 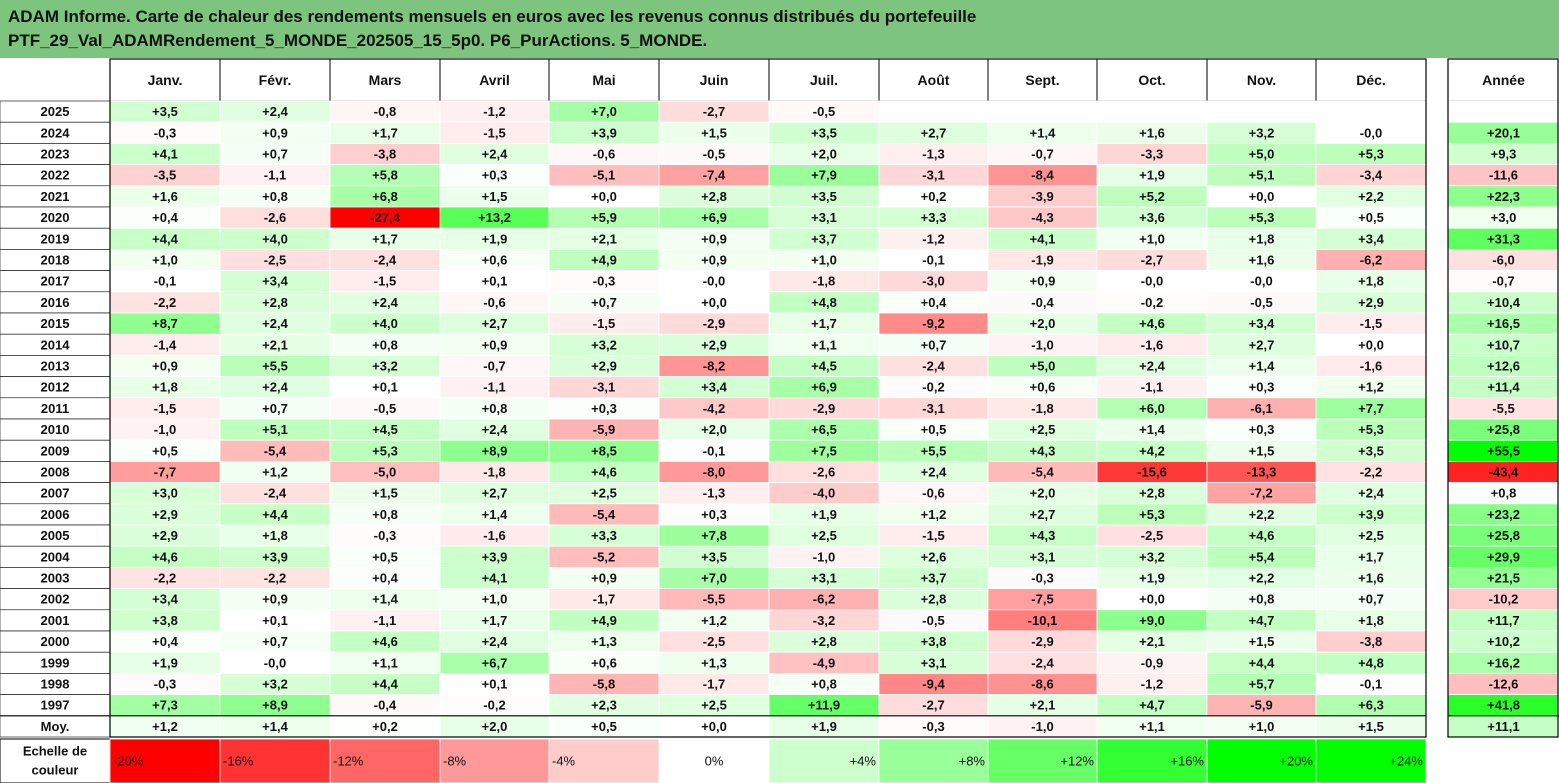 What do you see at coordinates (165, 302) in the screenshot?
I see `cell-value-label: -2,2` at bounding box center [165, 302].